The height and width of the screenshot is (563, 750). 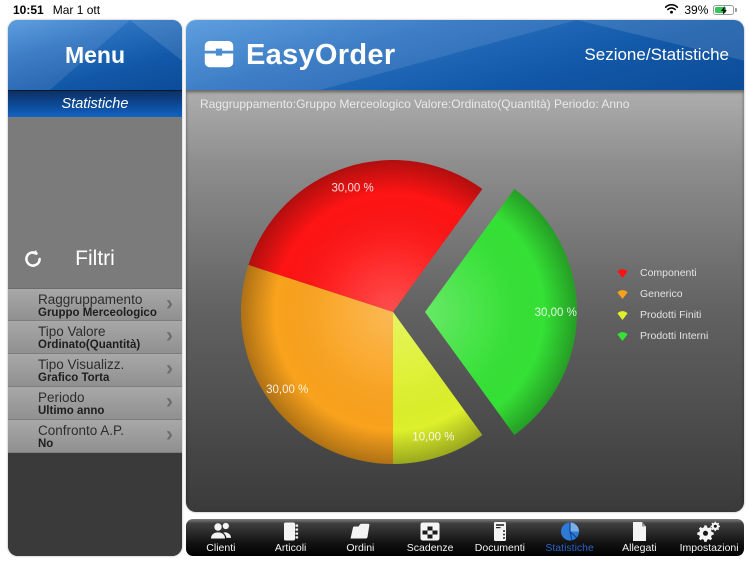 I want to click on filter-label: Periodo, so click(x=61, y=397).